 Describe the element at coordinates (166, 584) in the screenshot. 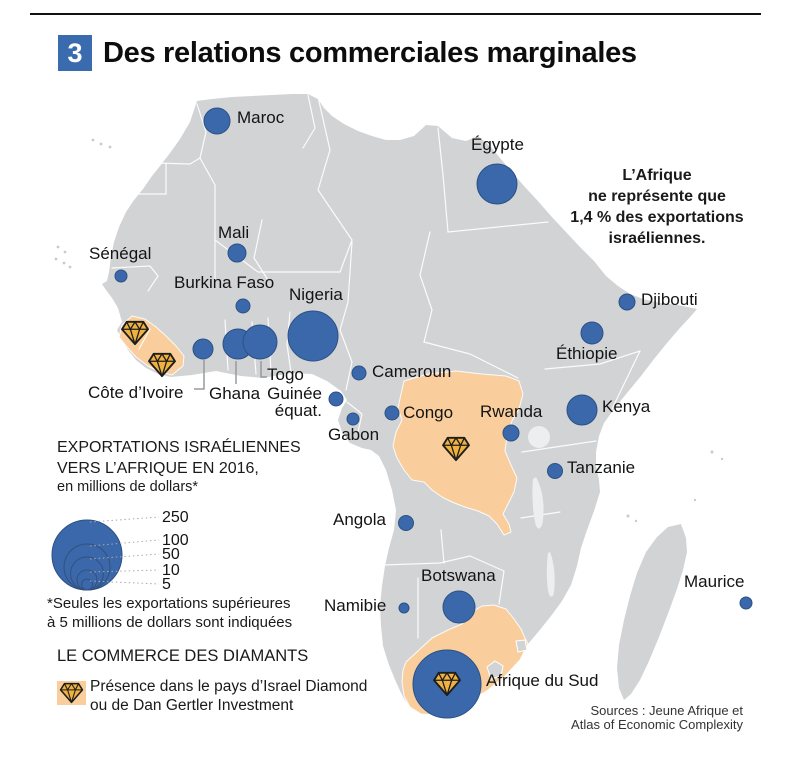

I see `legend-value-5: 5` at that location.